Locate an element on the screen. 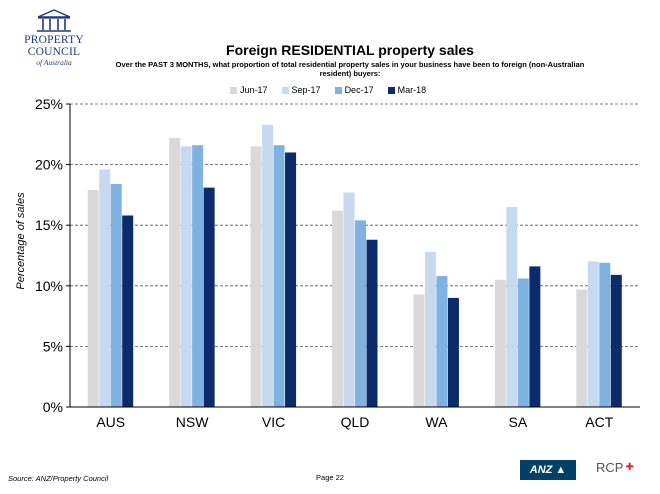 The image size is (660, 494). x-tick-label: AUS is located at coordinates (110, 422).